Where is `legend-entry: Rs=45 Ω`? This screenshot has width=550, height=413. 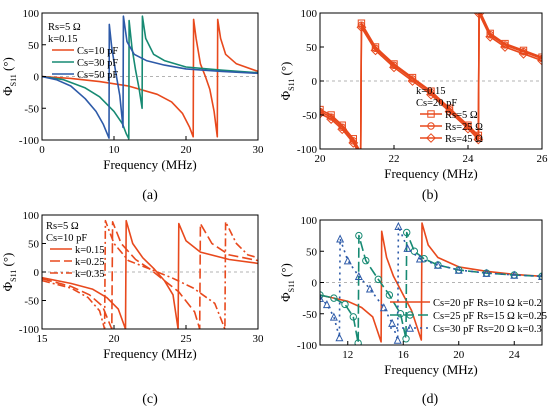
legend-entry: Rs=45 Ω is located at coordinates (464, 139).